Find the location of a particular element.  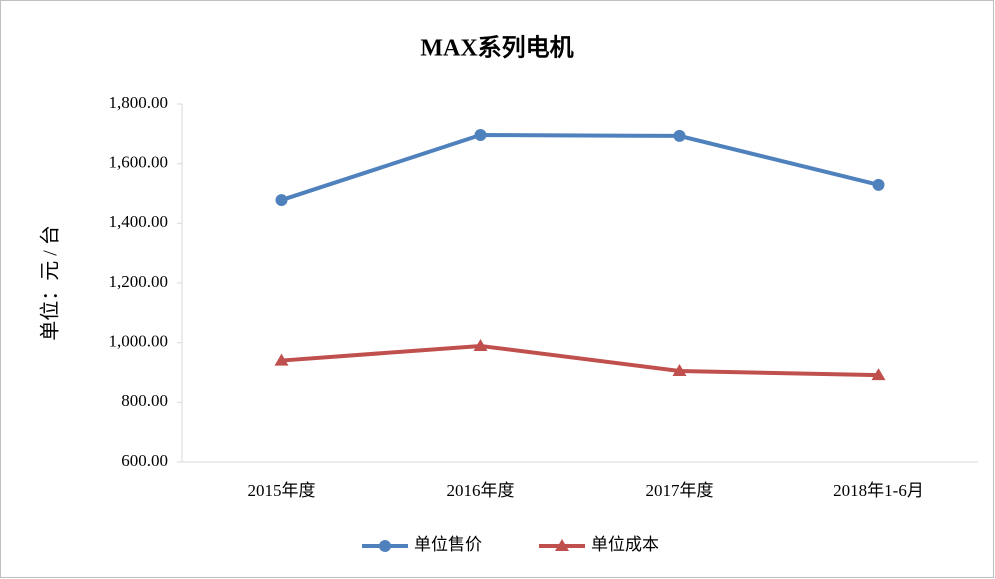

y-axis-label: 单位：元 / 台 is located at coordinates (50, 283).